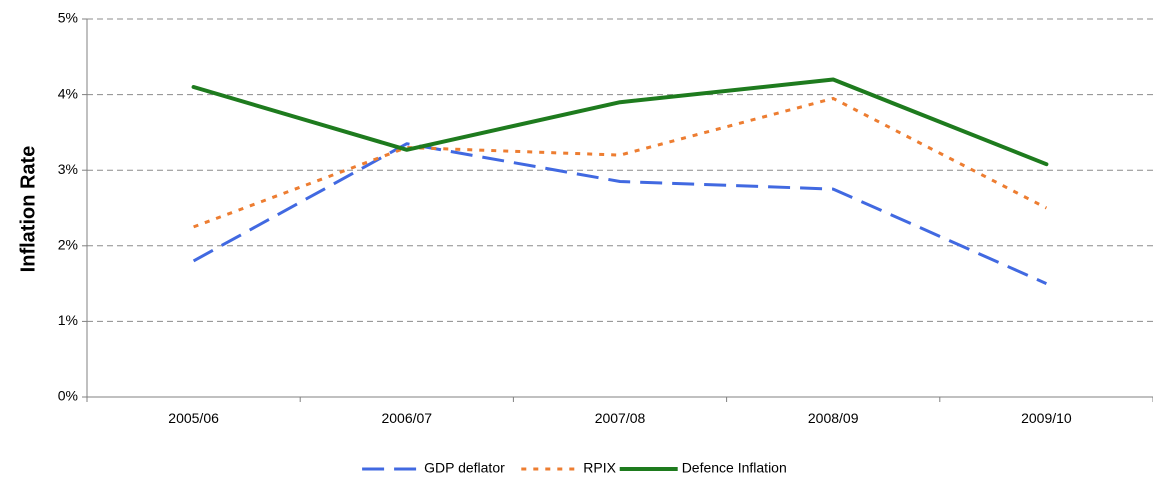 The height and width of the screenshot is (481, 1153). Describe the element at coordinates (68, 18) in the screenshot. I see `y-tick-label: 5%` at that location.